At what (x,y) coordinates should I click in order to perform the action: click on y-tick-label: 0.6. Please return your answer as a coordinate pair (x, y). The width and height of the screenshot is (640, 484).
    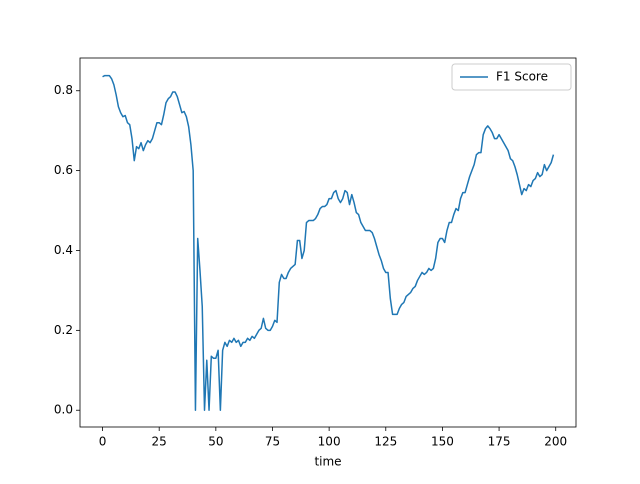
    Looking at the image, I should click on (63, 170).